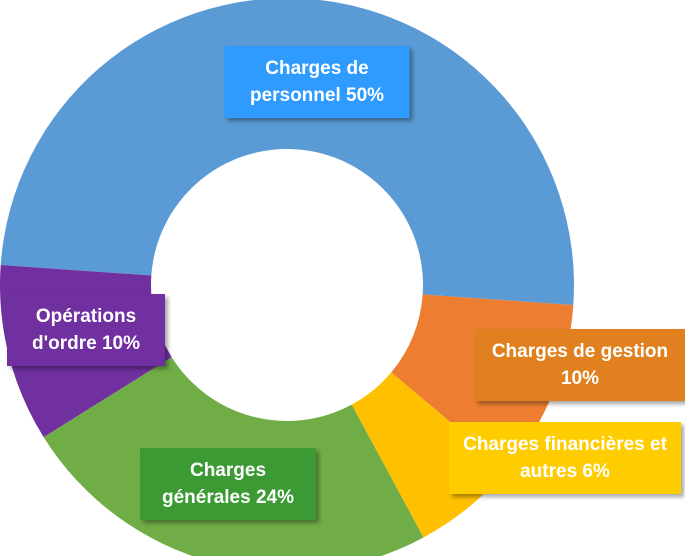 The height and width of the screenshot is (556, 685). I want to click on slice-label: Charges financières et autres 6%, so click(565, 458).